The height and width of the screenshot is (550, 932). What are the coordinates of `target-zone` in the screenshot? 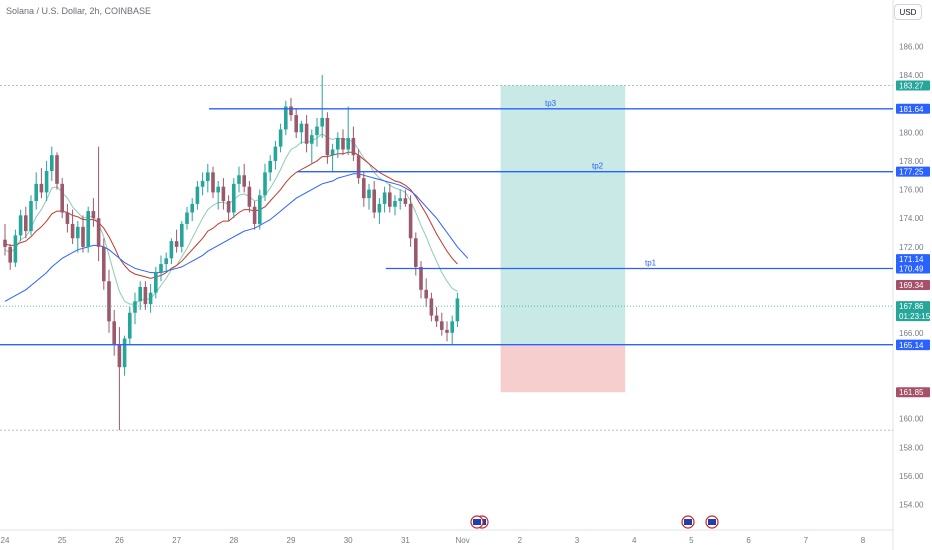 It's located at (563, 215).